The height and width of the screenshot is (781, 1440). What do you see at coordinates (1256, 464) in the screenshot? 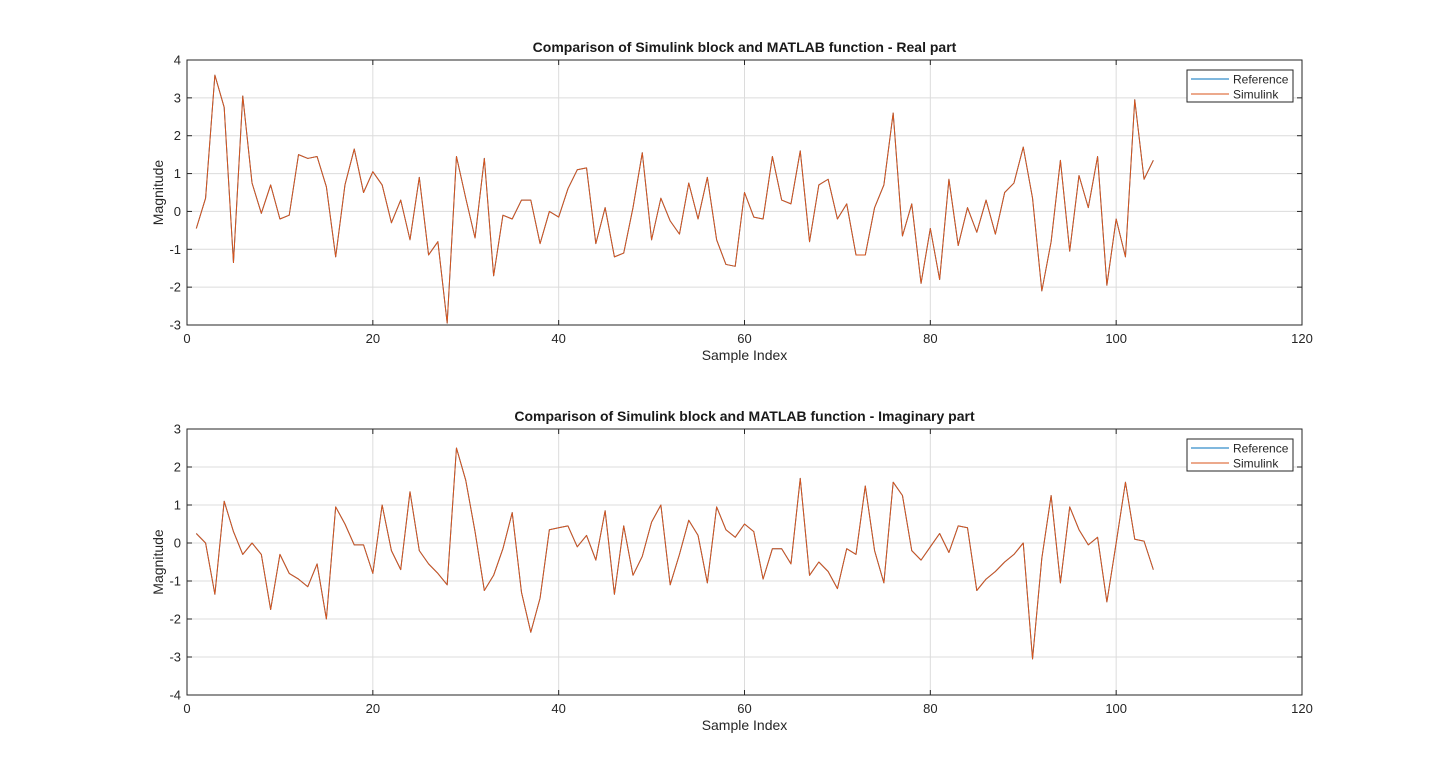
I see `imag-legend-label-simulink: Simulink` at bounding box center [1256, 464].